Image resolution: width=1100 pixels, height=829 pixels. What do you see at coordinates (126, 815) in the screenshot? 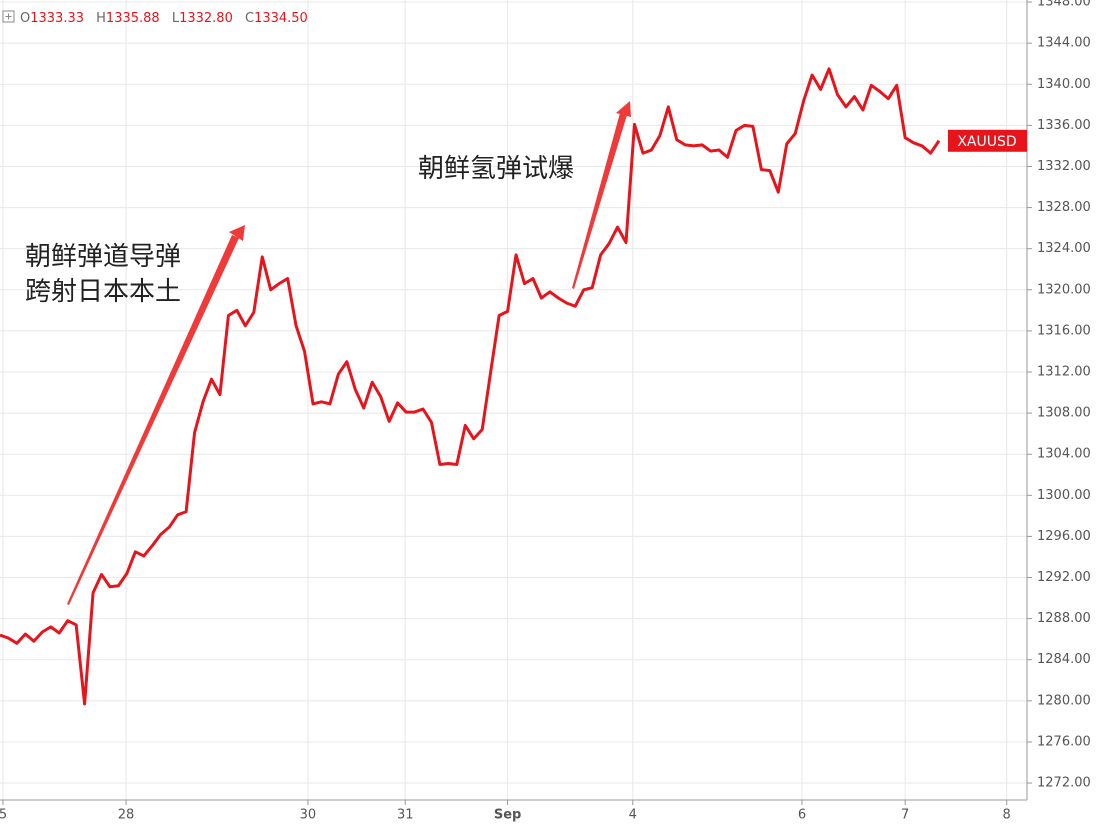
I see `x-tick-label: 28` at bounding box center [126, 815].